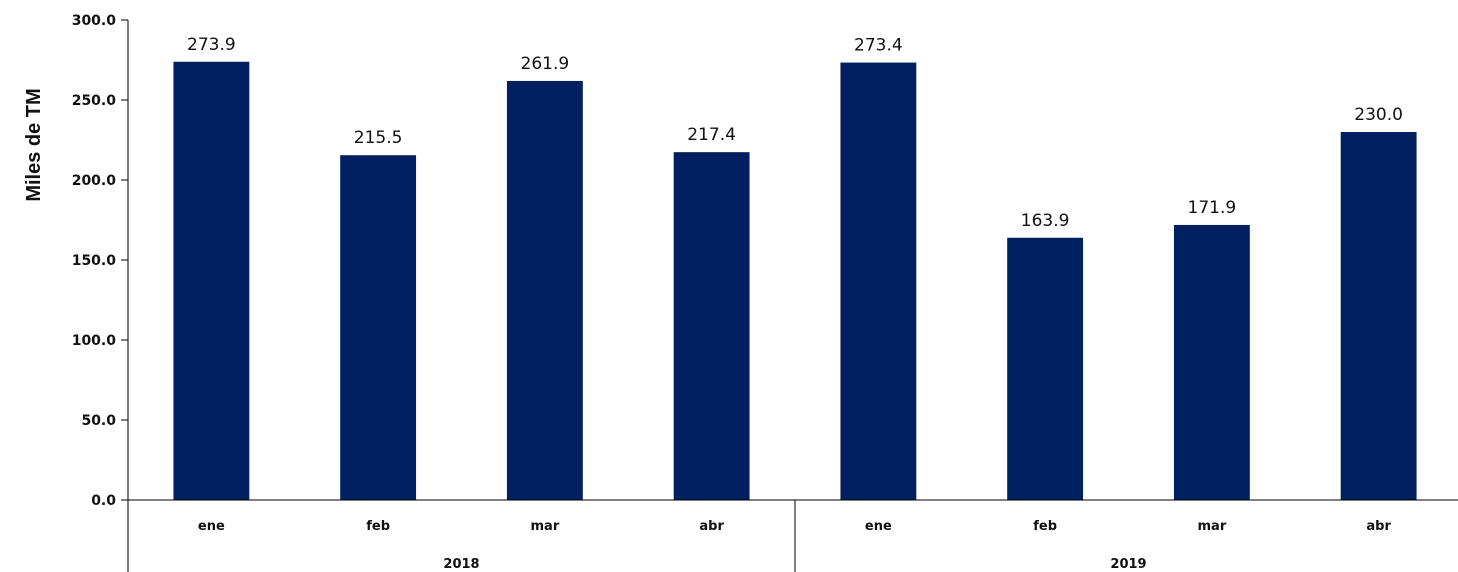 The width and height of the screenshot is (1458, 572). Describe the element at coordinates (94, 181) in the screenshot. I see `y-tick-label: 200.0` at that location.